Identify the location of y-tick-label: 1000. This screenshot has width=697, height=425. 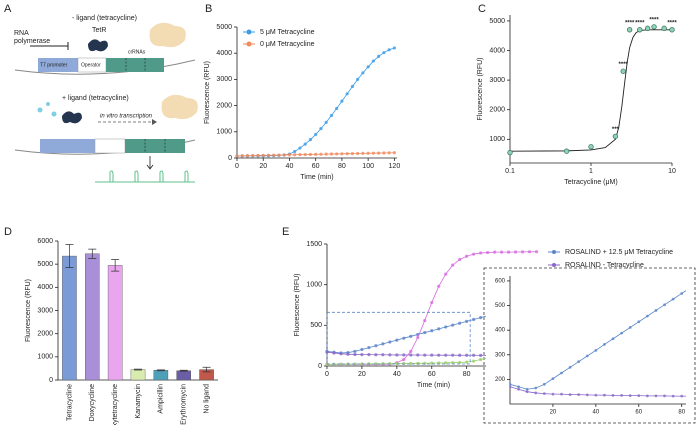
(497, 139).